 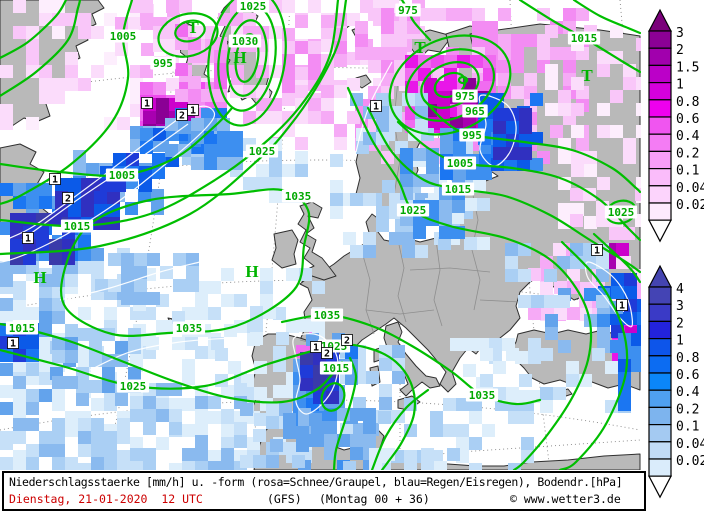 What do you see at coordinates (185, 262) in the screenshot?
I see `isobar-line` at bounding box center [185, 262].